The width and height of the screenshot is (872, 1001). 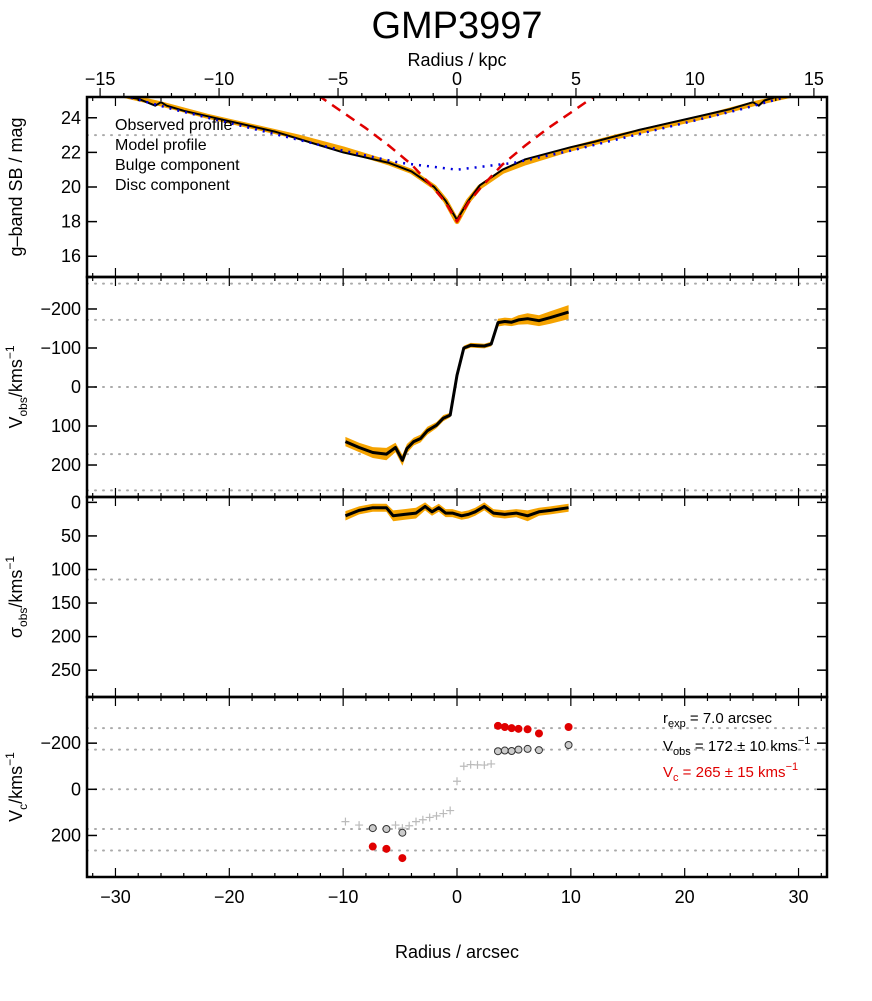 I want to click on dispersion-error-band, so click(x=457, y=512).